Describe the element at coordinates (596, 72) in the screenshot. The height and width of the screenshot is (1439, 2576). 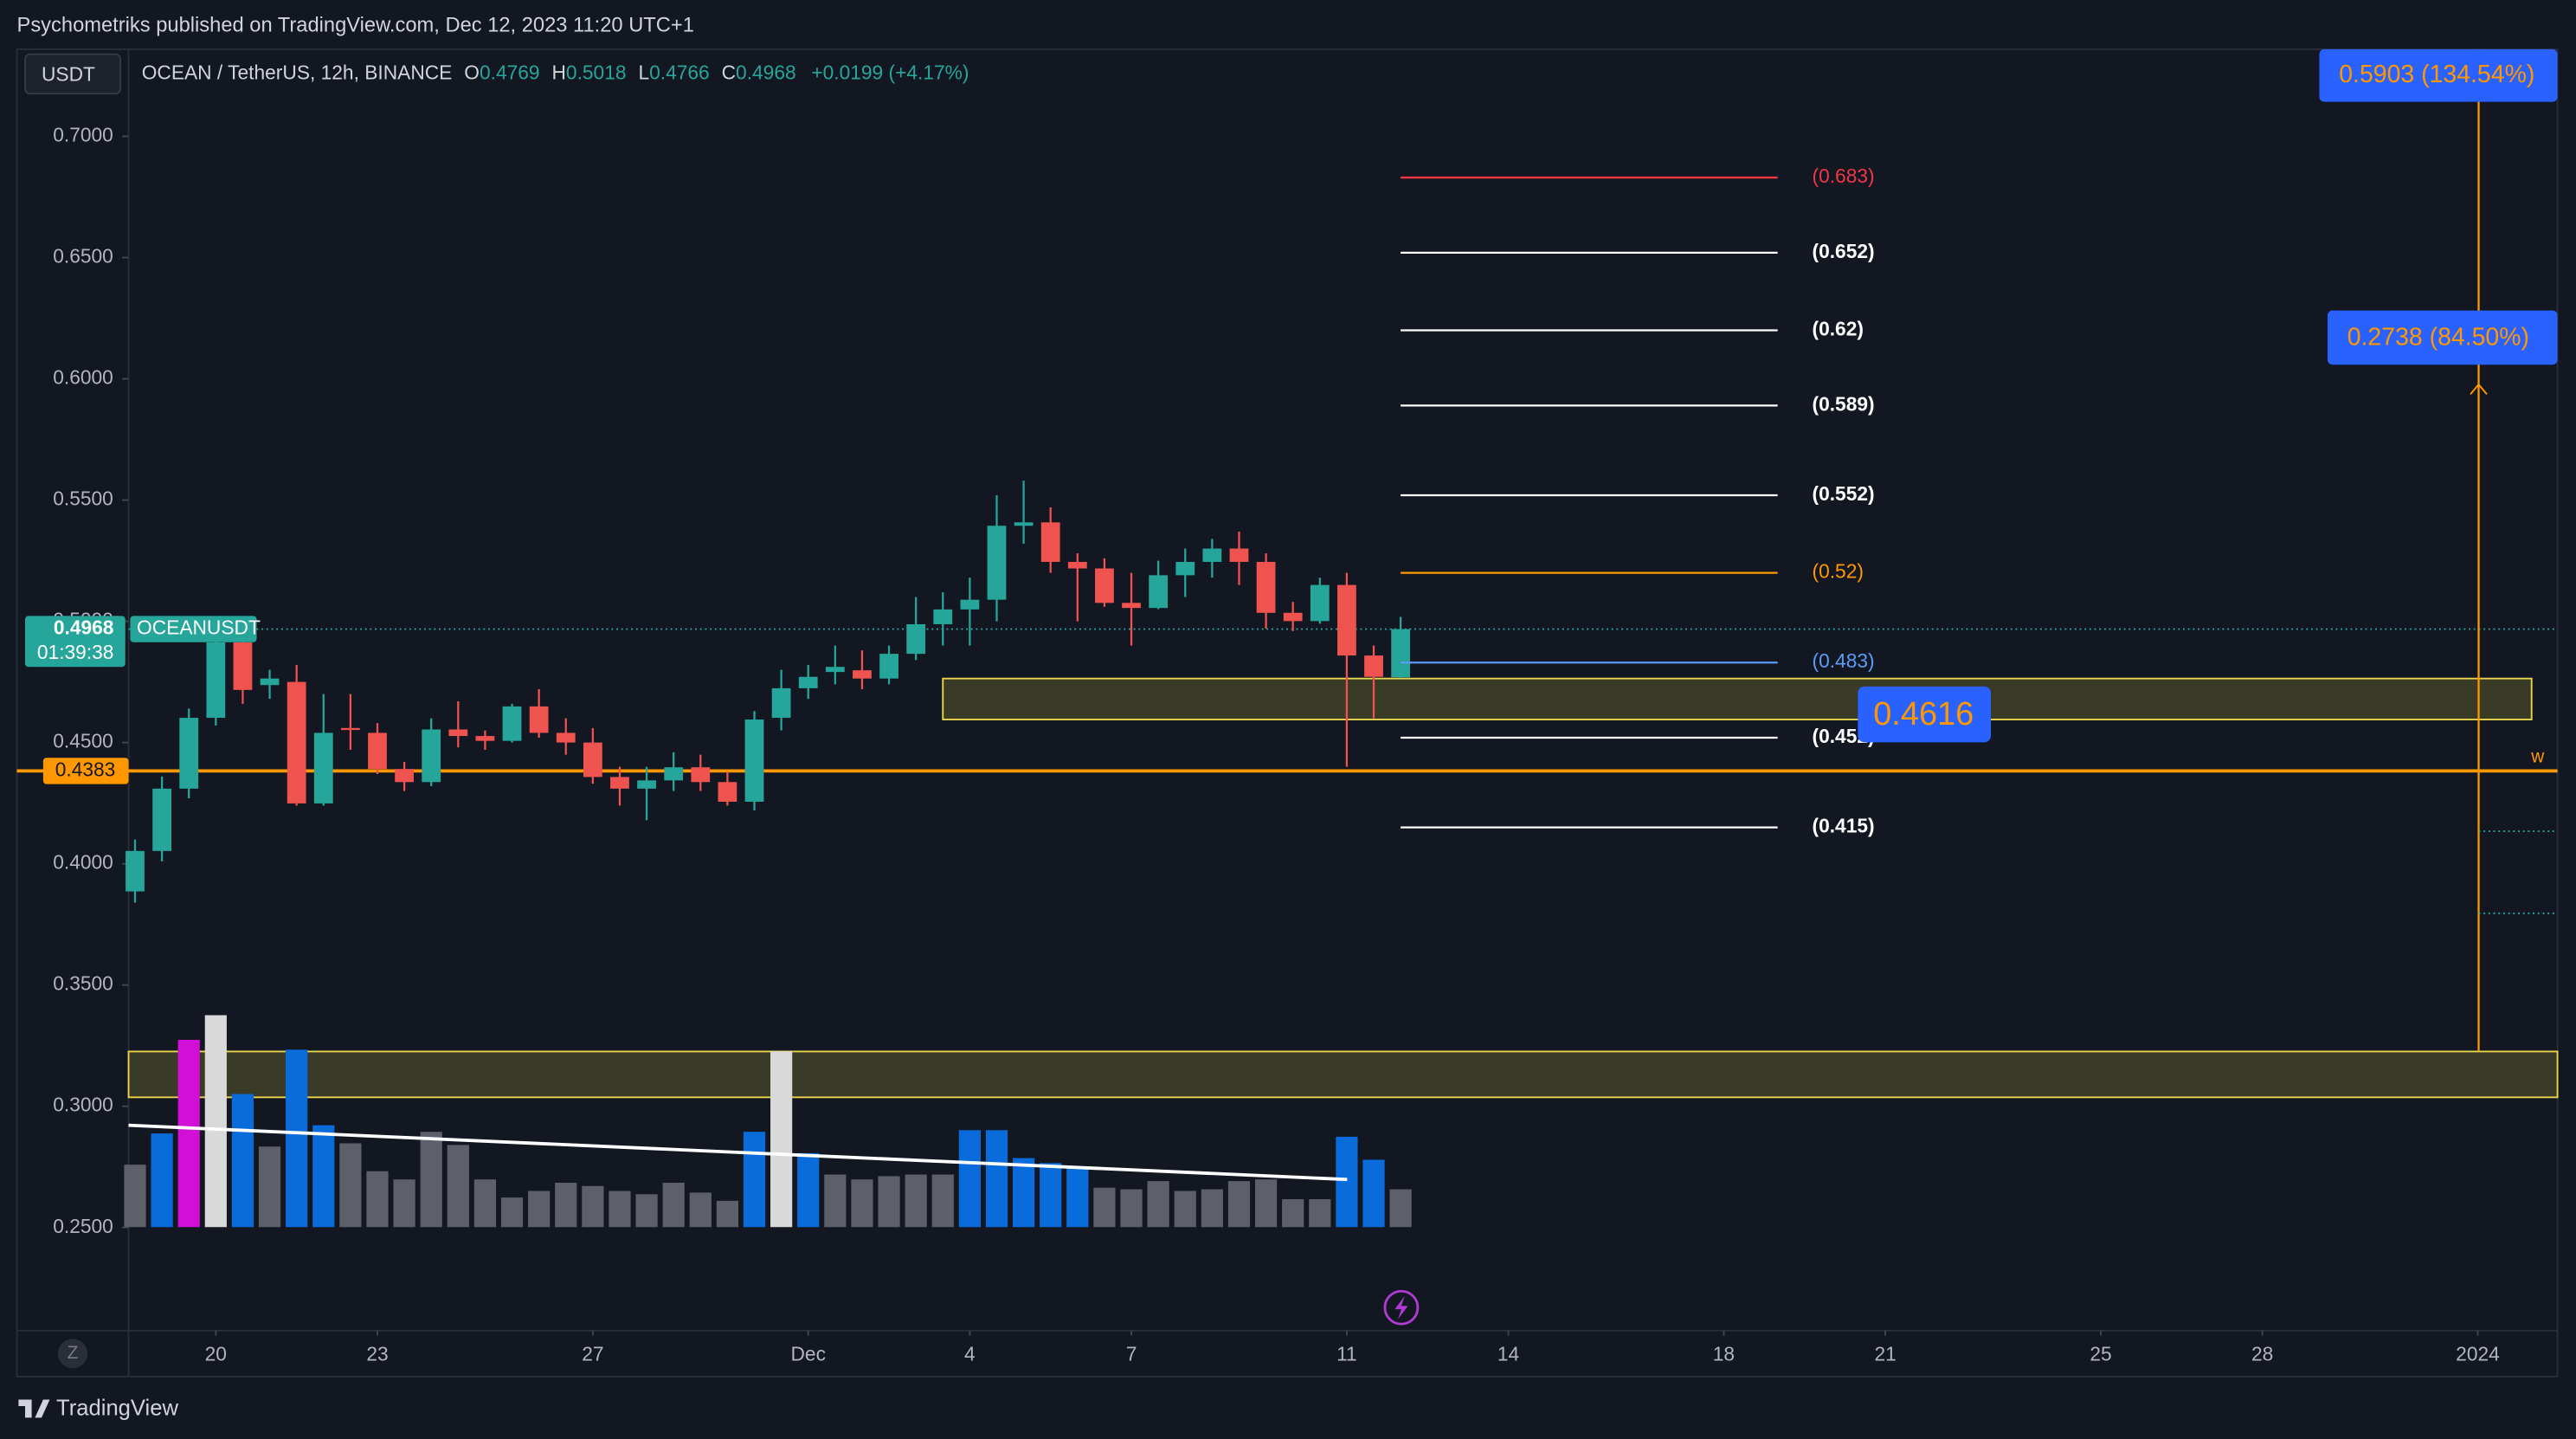
I see `legend-value: 0.5018` at that location.